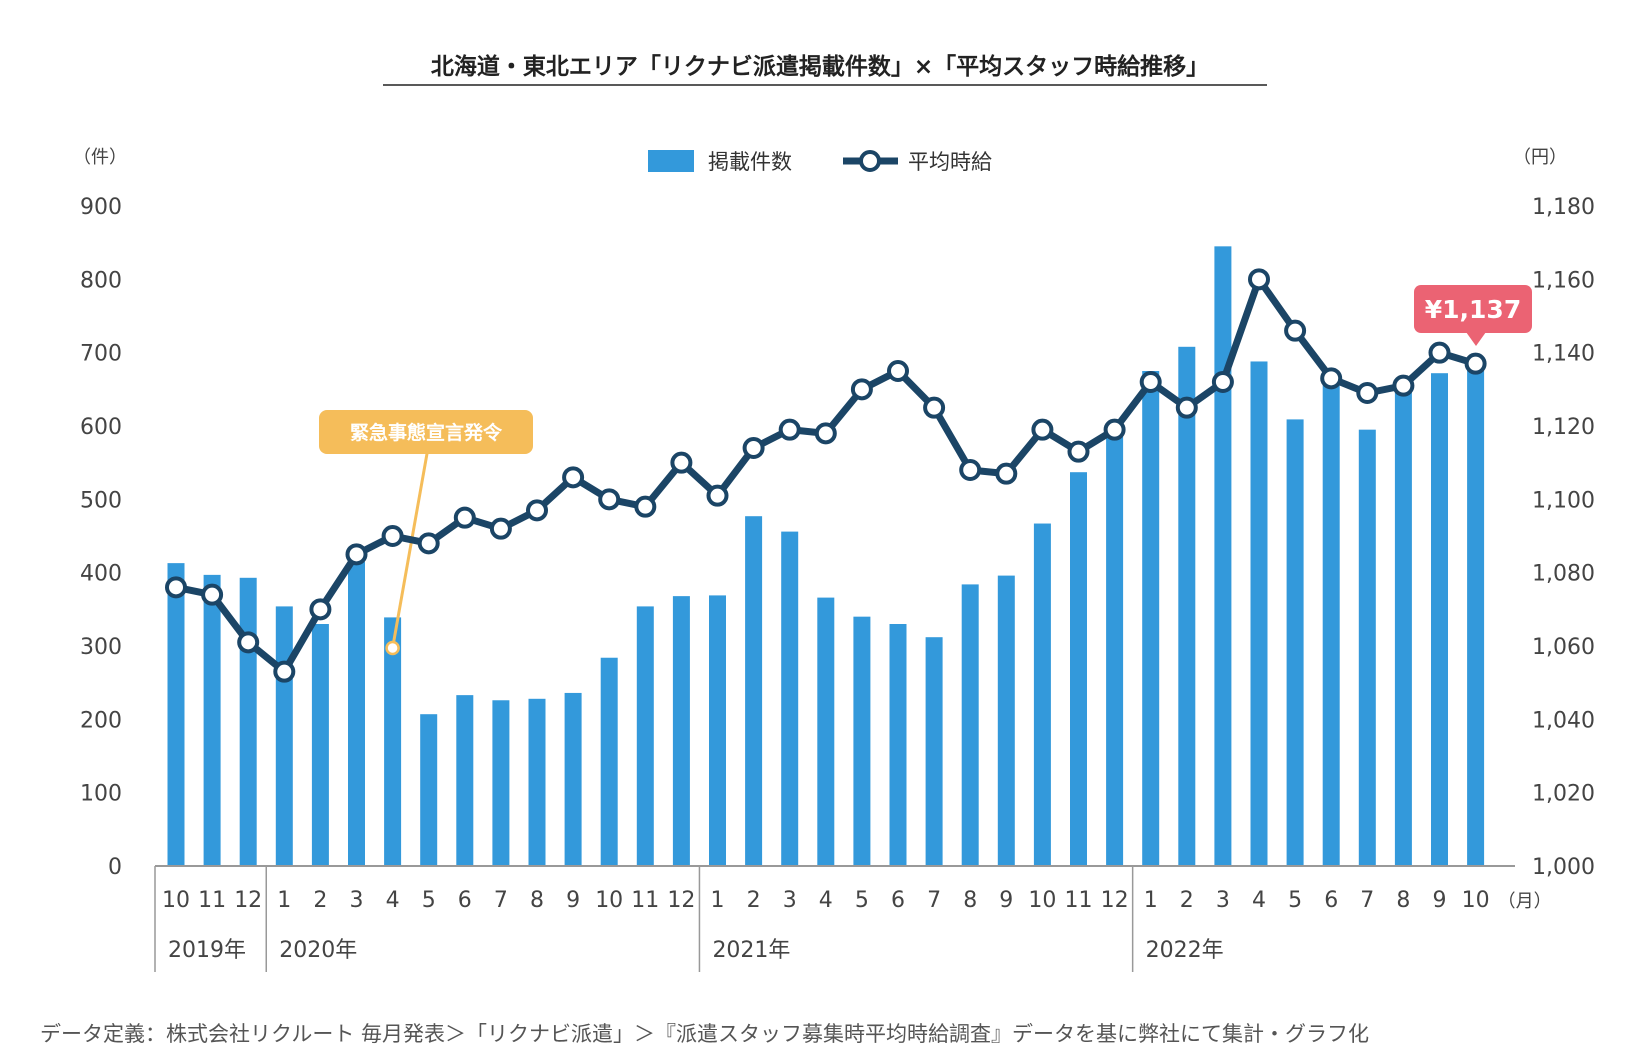 The image size is (1640, 1062). I want to click on right-tick-label: 1,160, so click(1563, 280).